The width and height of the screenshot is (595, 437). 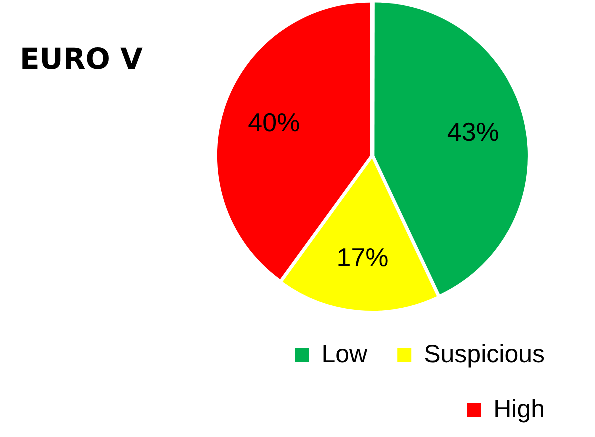 I want to click on legend-label: Suspicious, so click(x=485, y=354).